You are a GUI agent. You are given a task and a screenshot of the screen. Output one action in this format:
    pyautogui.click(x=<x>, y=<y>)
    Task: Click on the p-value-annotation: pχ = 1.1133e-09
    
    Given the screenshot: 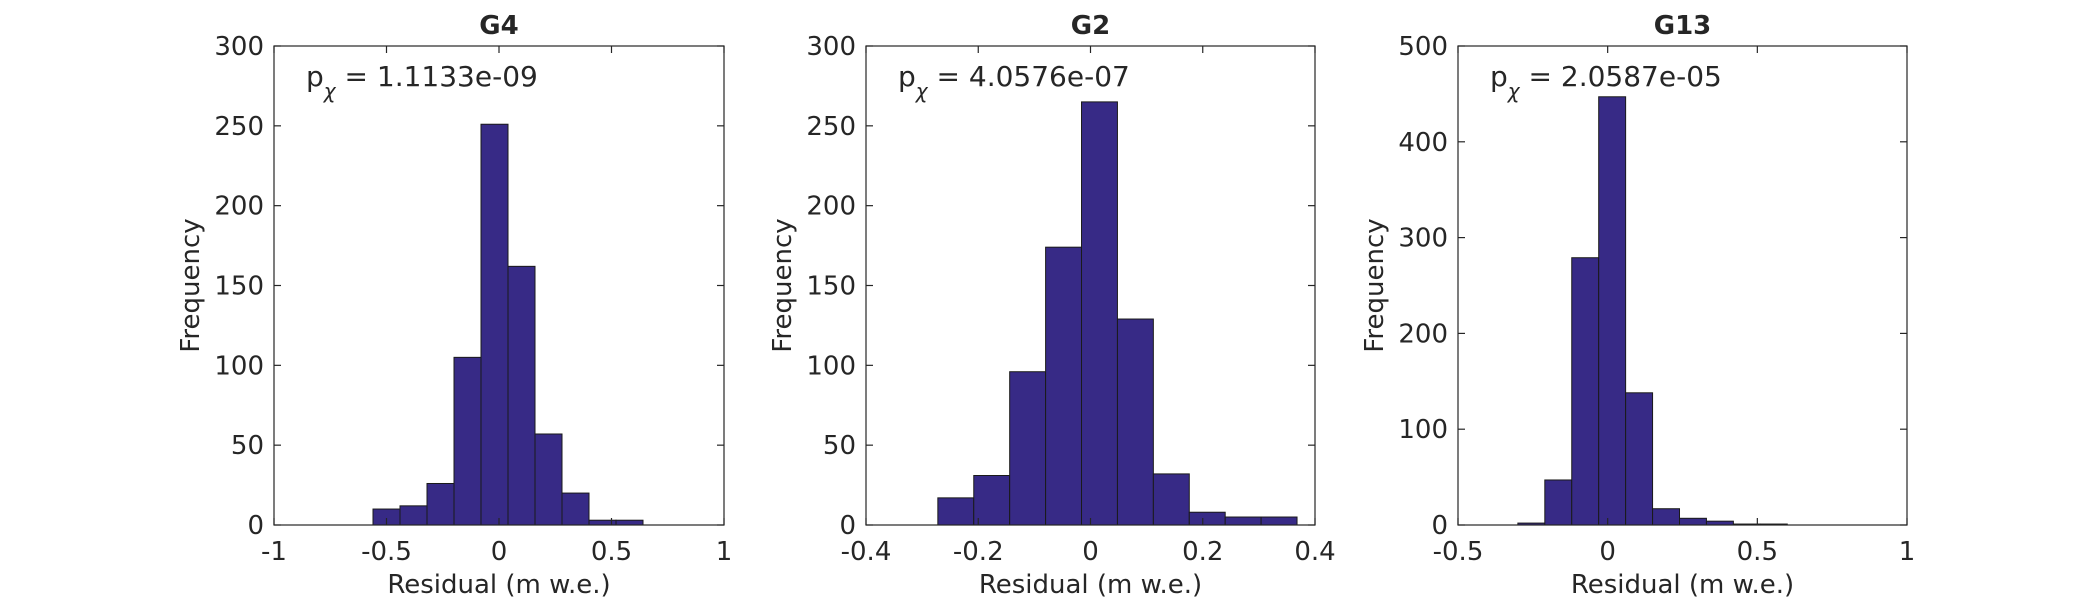 What is the action you would take?
    pyautogui.click(x=422, y=81)
    